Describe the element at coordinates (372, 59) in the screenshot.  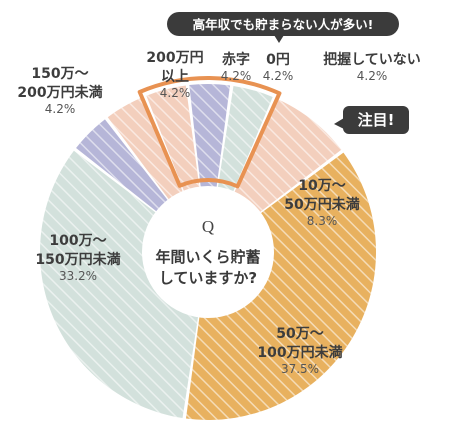
I see `slice-label-1-line-0: 把握していない` at that location.